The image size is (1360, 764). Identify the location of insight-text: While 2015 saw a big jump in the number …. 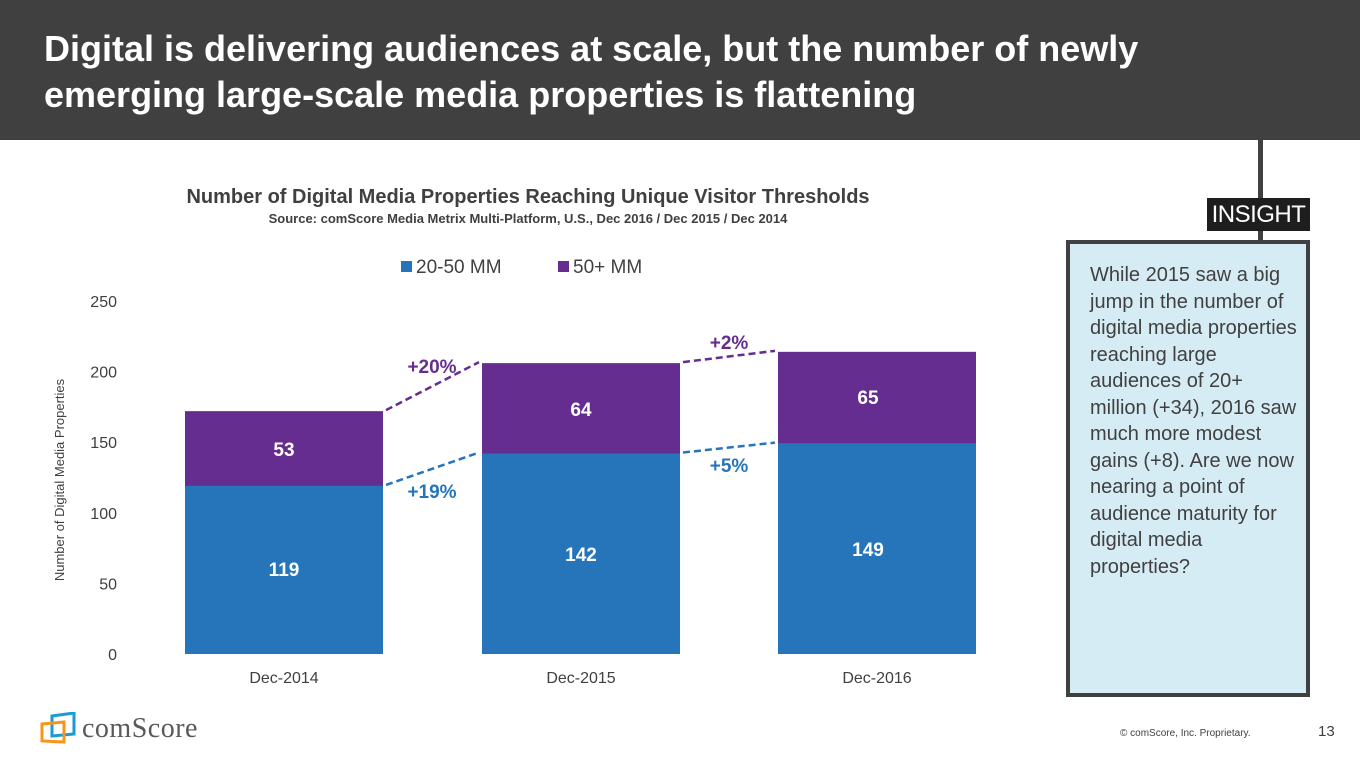
(1193, 421).